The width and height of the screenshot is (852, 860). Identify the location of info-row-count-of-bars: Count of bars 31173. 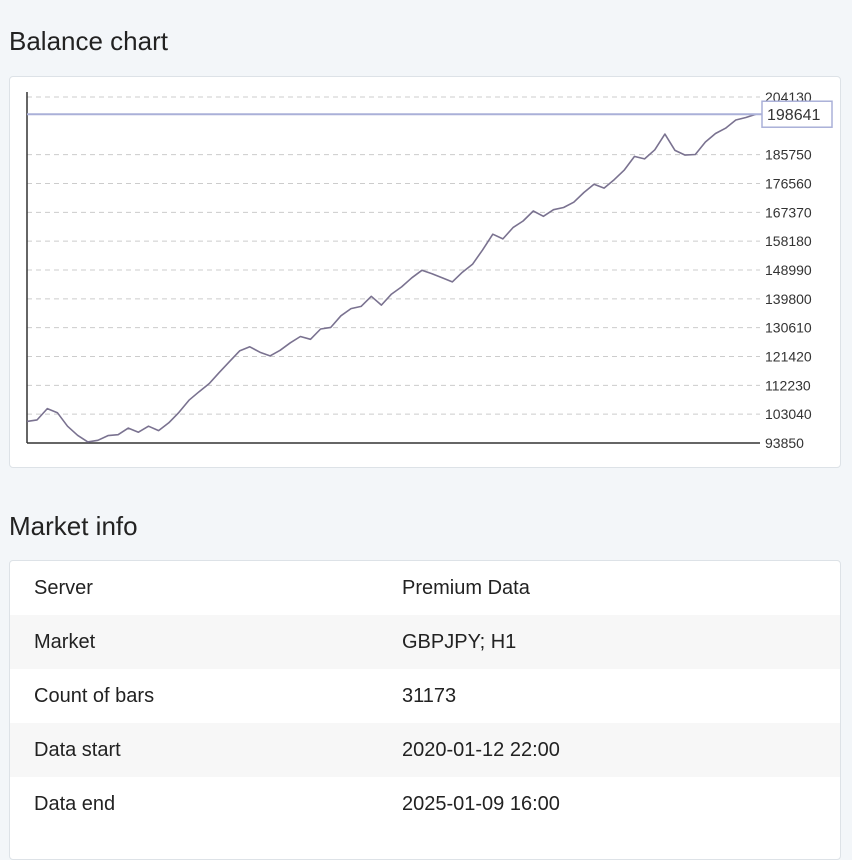
(425, 696).